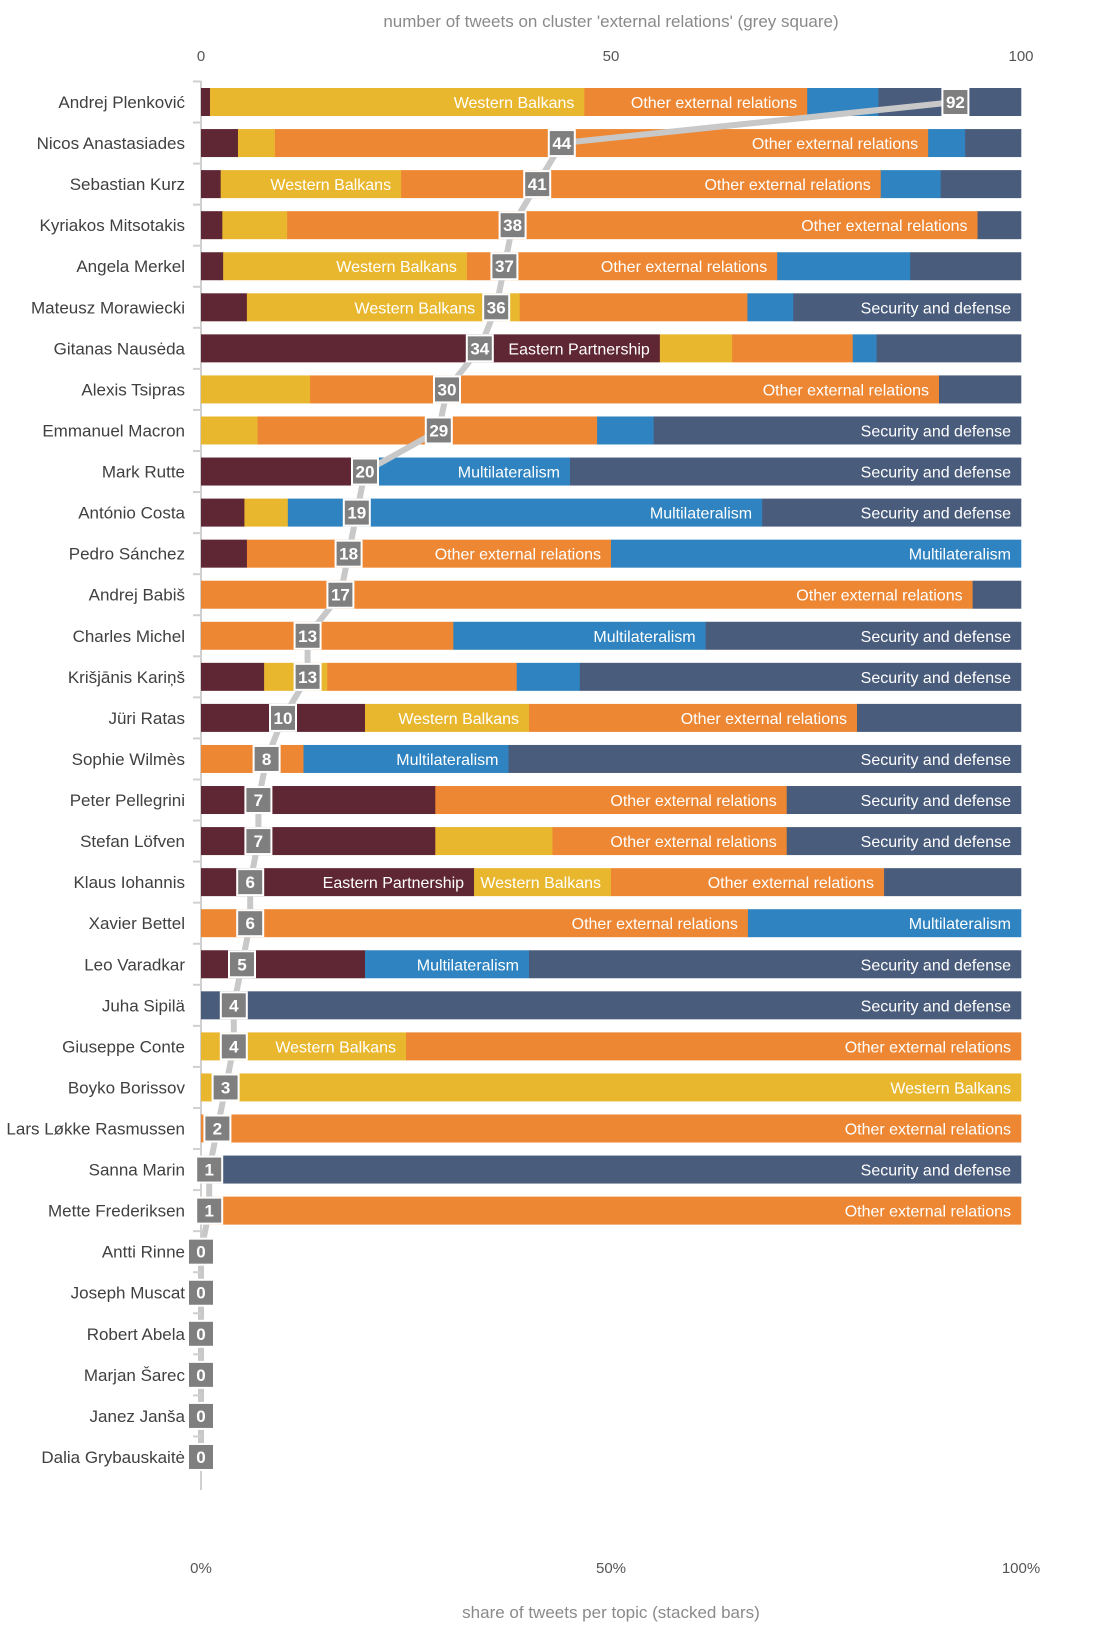 The height and width of the screenshot is (1626, 1103). I want to click on row-label: Andrej Babiš, so click(137, 595).